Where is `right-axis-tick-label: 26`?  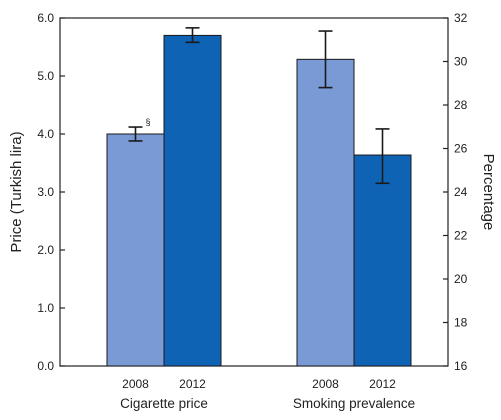 right-axis-tick-label: 26 is located at coordinates (461, 149).